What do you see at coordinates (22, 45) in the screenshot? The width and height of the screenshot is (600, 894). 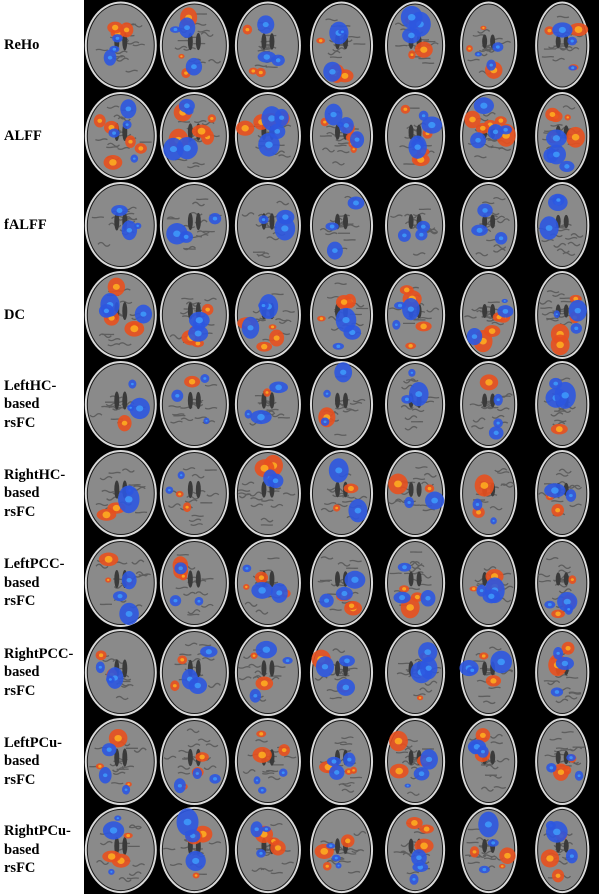 I see `row-label: ReHo` at bounding box center [22, 45].